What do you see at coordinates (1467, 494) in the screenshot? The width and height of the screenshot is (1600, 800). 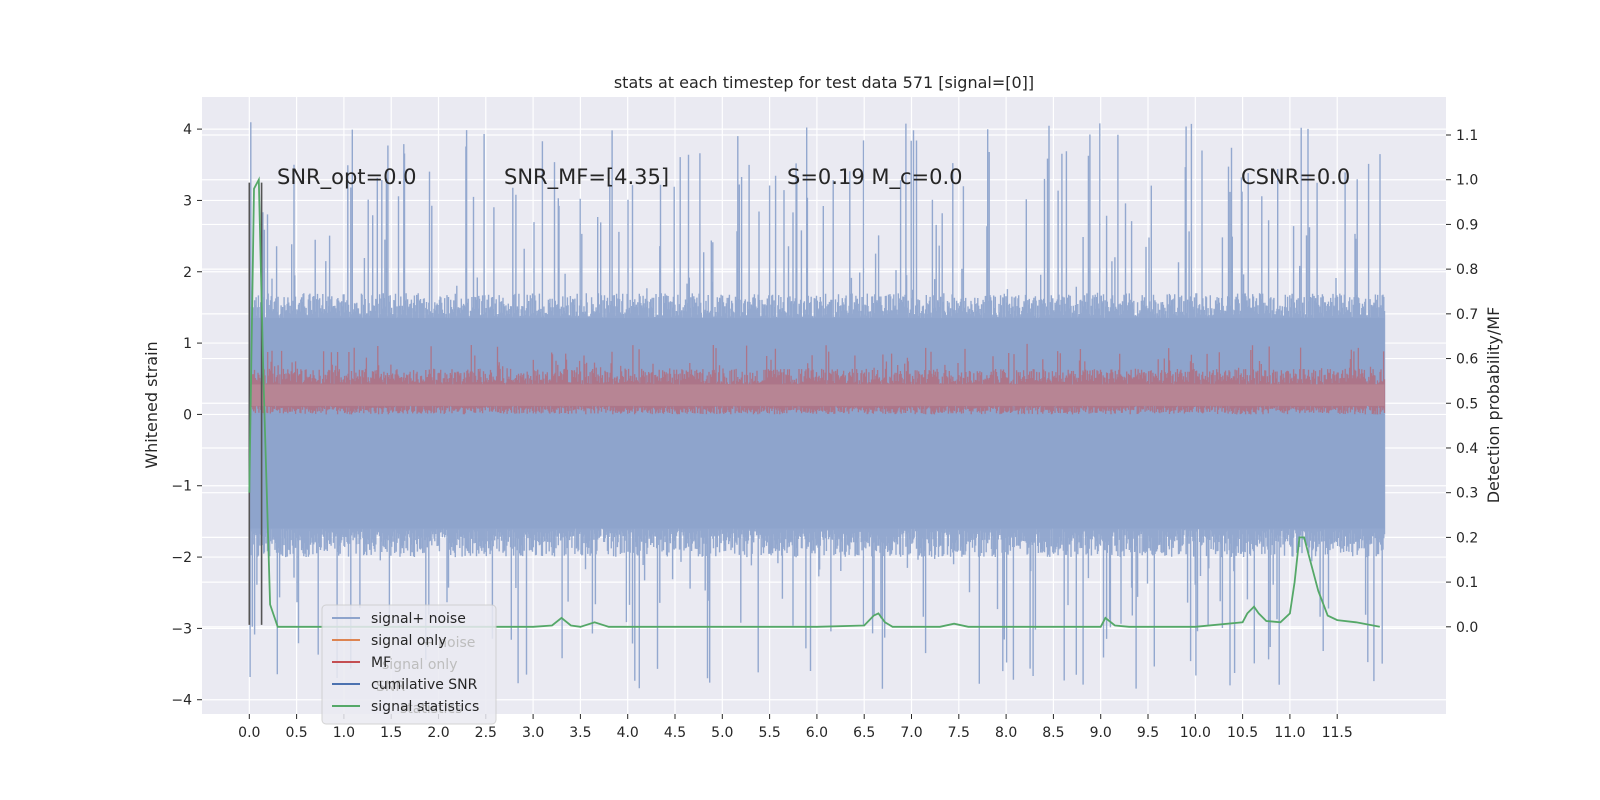 I see `y2-tick-label: 0.3` at bounding box center [1467, 494].